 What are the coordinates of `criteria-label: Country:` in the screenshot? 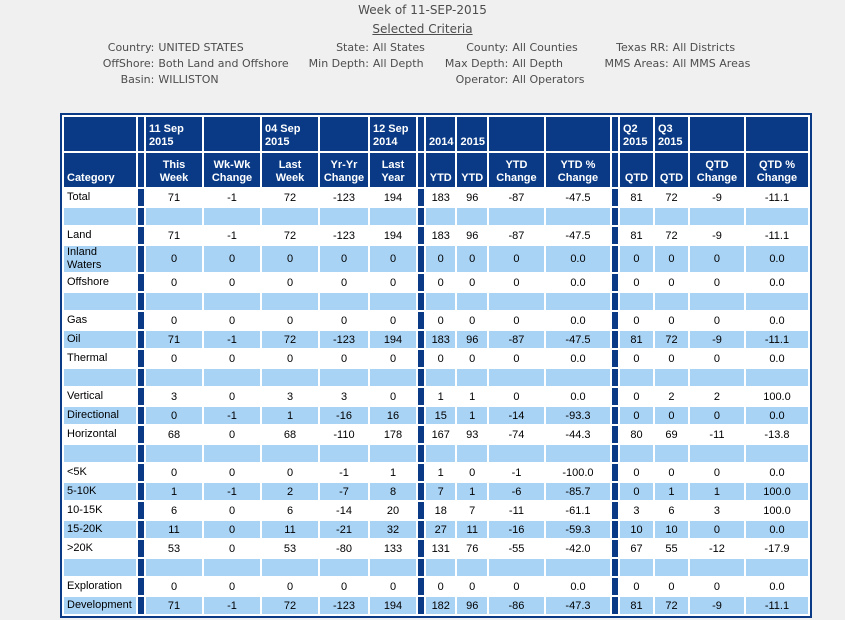 It's located at (131, 47).